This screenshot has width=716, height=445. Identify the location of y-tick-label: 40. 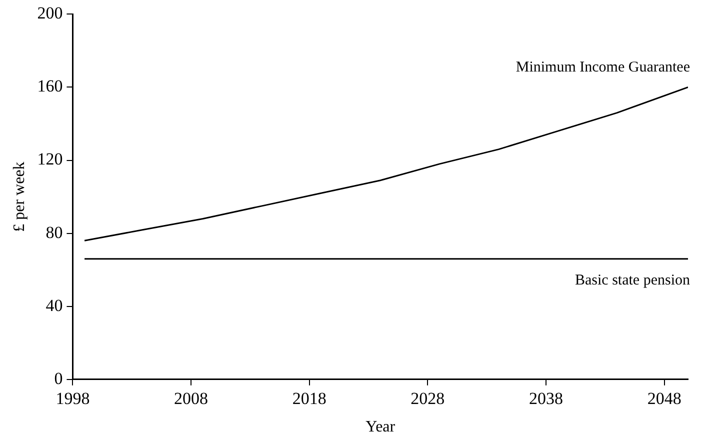
(54, 305).